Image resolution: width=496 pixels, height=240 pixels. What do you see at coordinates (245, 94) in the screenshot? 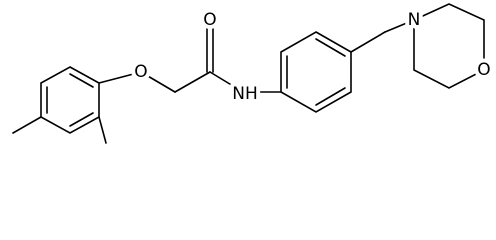
I see `atom-label: NH` at bounding box center [245, 94].